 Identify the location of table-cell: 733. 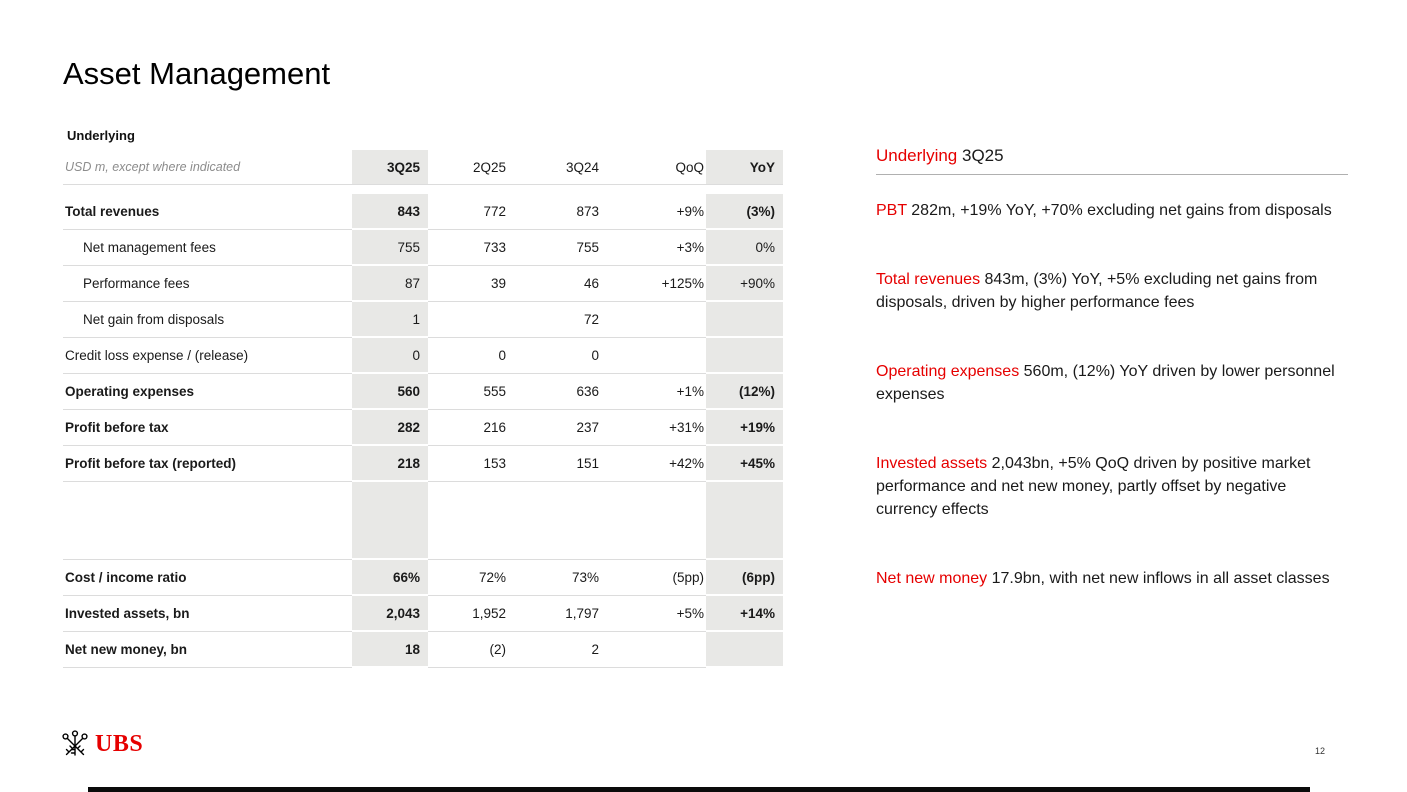
(468, 247).